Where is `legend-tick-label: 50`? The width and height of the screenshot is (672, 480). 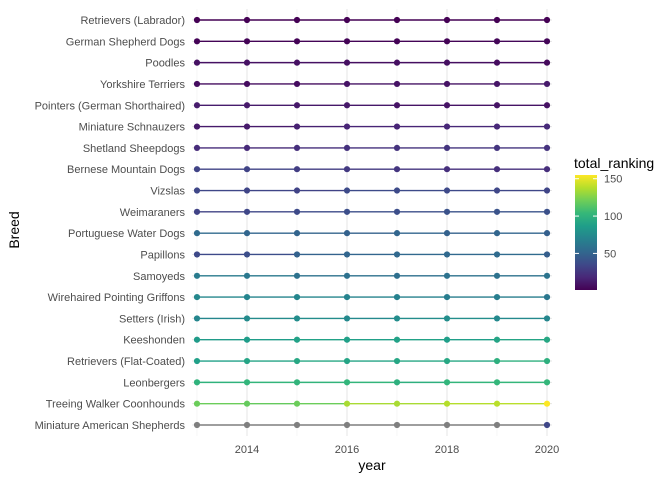
legend-tick-label: 50 is located at coordinates (610, 254).